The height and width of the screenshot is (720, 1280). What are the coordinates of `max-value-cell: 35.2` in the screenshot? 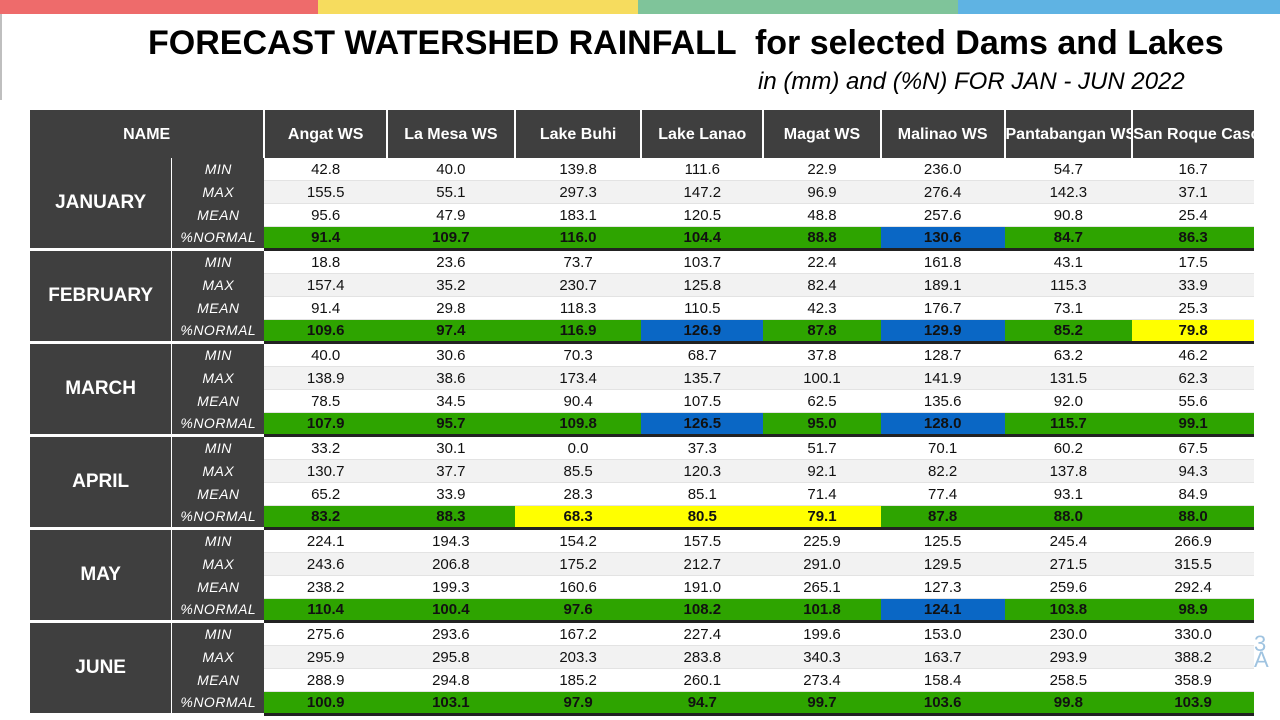 It's located at (451, 285).